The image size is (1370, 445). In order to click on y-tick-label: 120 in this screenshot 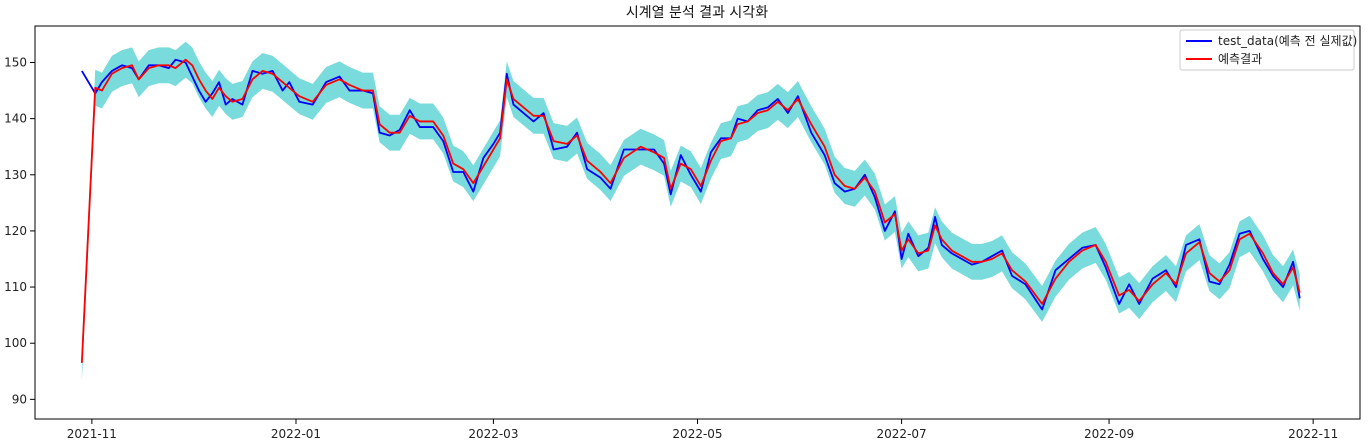, I will do `click(15, 231)`.